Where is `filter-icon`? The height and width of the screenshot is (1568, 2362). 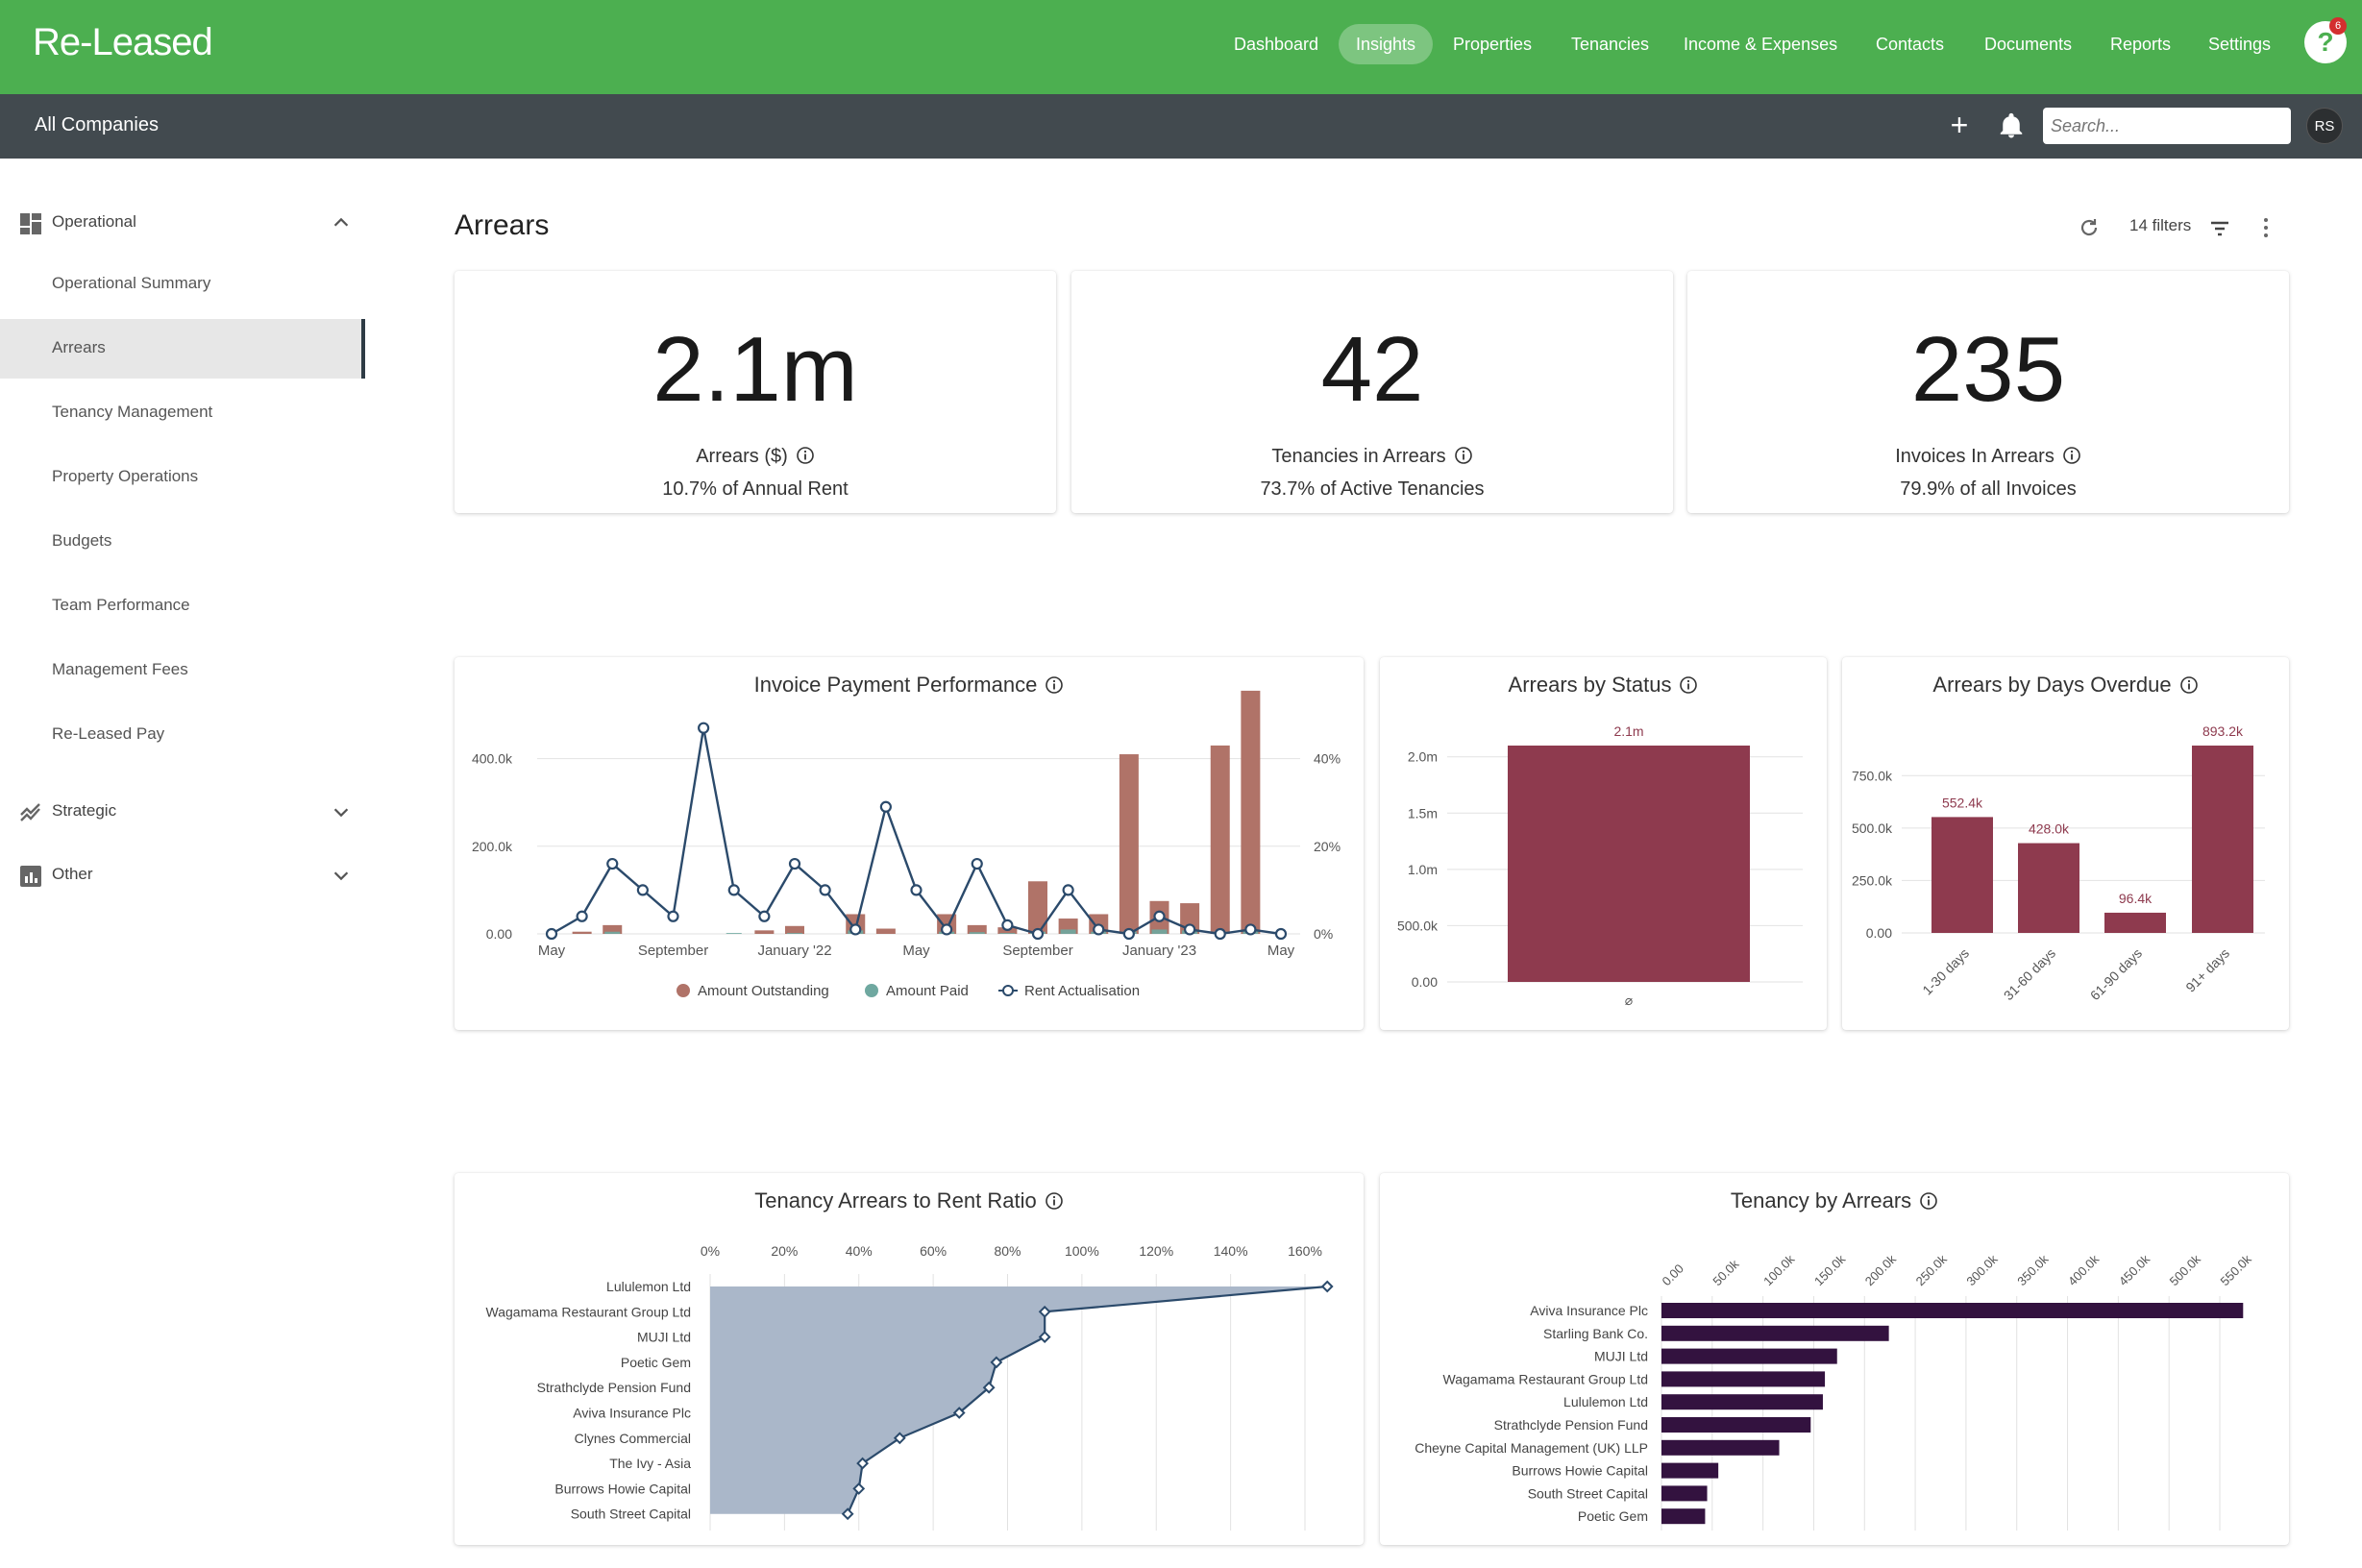
filter-icon is located at coordinates (2219, 229).